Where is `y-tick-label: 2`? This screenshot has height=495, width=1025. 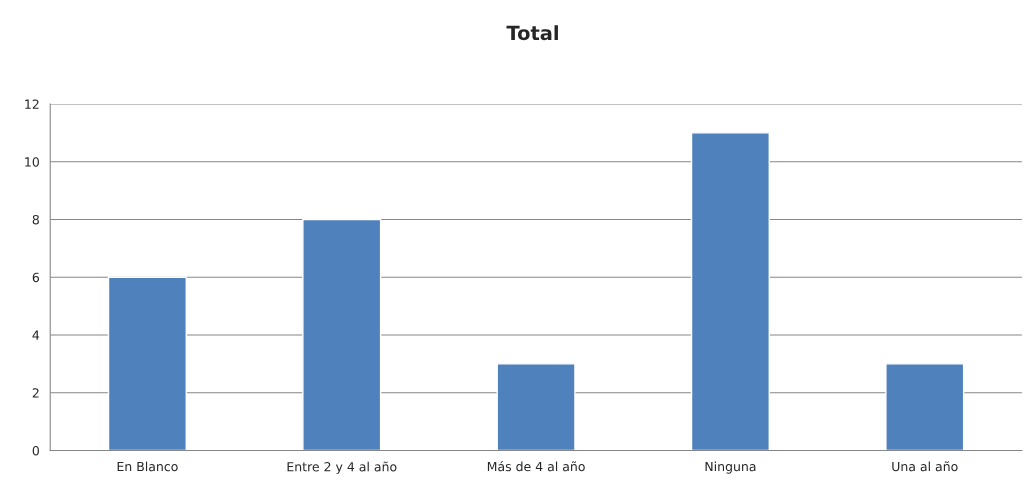 y-tick-label: 2 is located at coordinates (35, 393).